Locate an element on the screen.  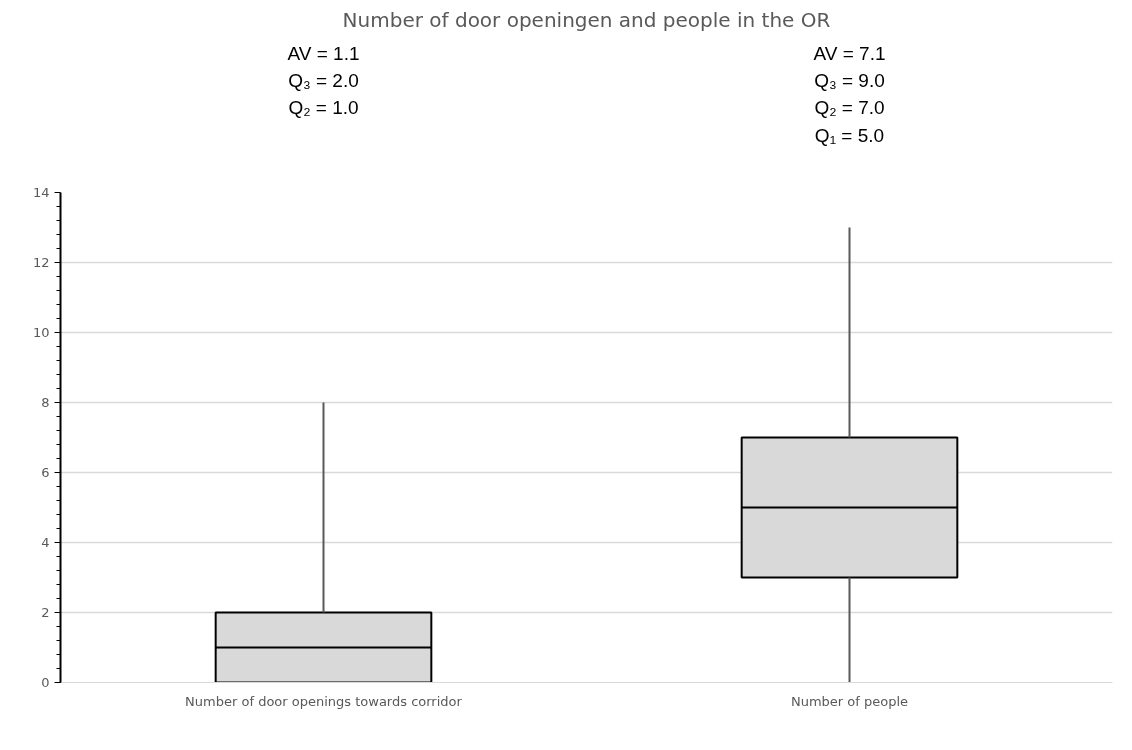
x-tick-label: Number of people is located at coordinates (849, 701).